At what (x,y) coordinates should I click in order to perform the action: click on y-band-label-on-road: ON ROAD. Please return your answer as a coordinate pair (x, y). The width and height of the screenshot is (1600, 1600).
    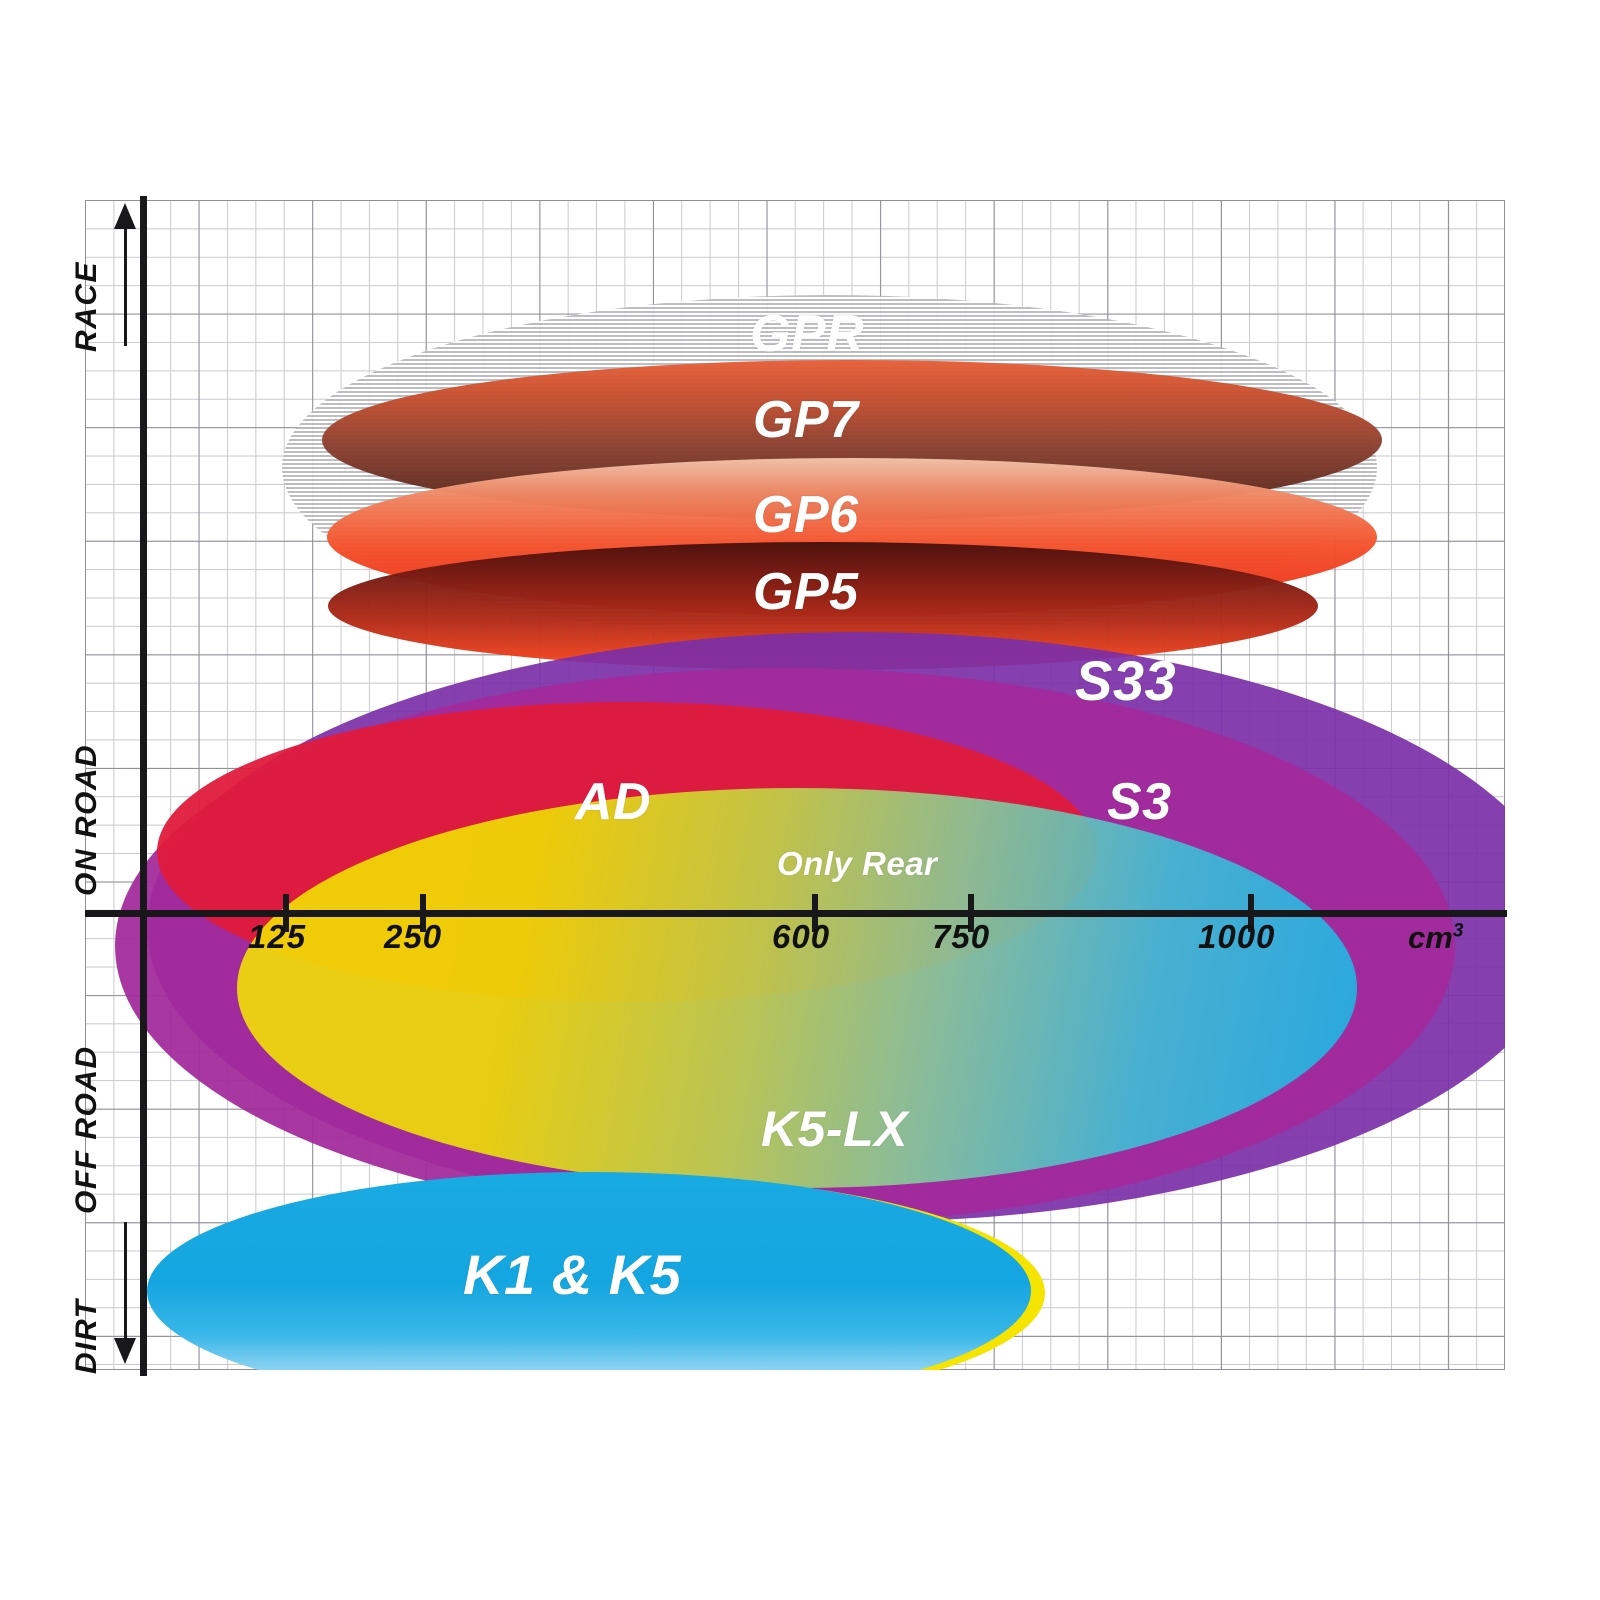
    Looking at the image, I should click on (86, 819).